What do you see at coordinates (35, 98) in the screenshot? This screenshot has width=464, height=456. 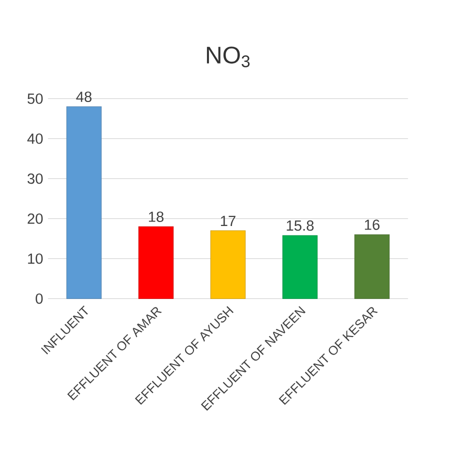 I see `y-tick-label: 50` at bounding box center [35, 98].